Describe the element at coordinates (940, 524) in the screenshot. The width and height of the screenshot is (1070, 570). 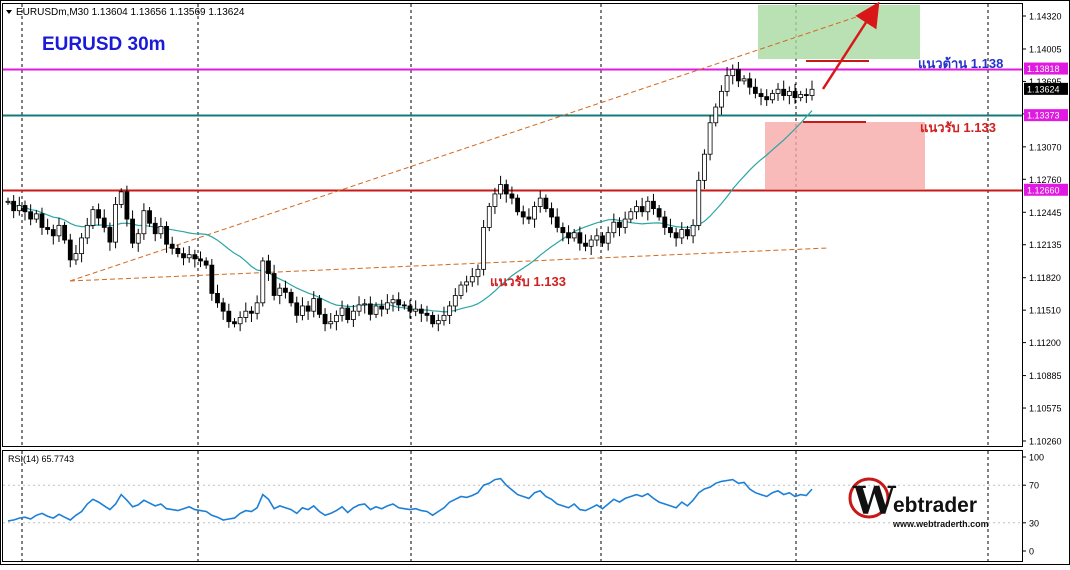
I see `logo-url: www.webtraderth.com` at that location.